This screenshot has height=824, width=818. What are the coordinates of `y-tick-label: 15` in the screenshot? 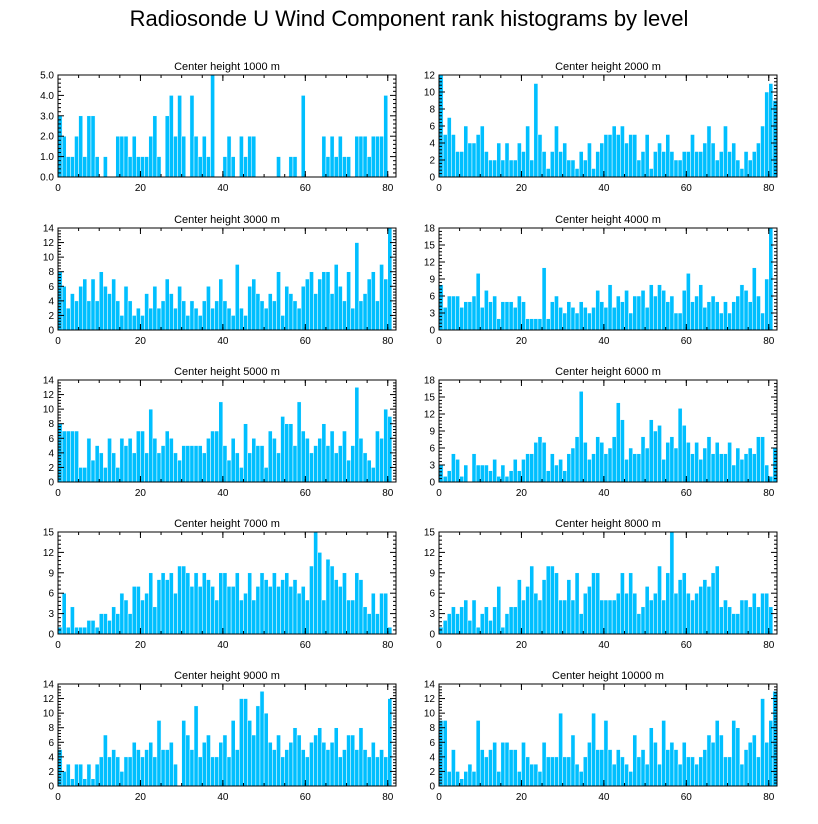 It's located at (430, 398).